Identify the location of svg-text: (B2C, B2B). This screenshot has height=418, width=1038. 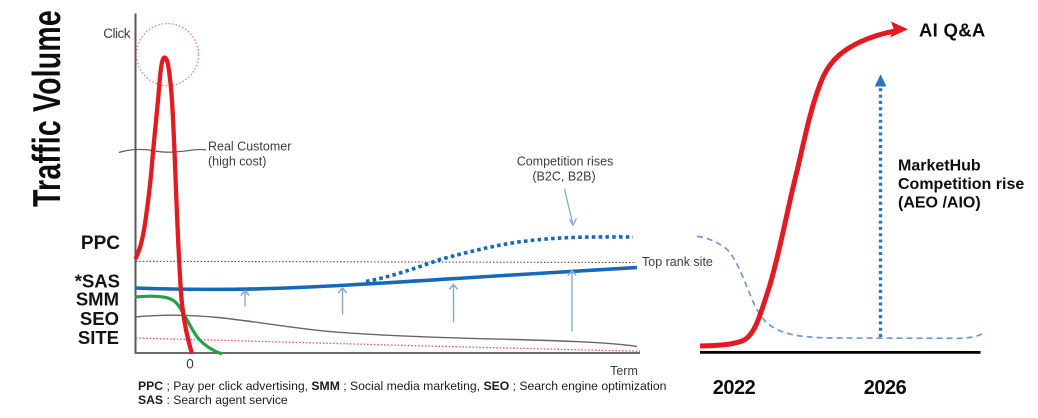
(563, 177).